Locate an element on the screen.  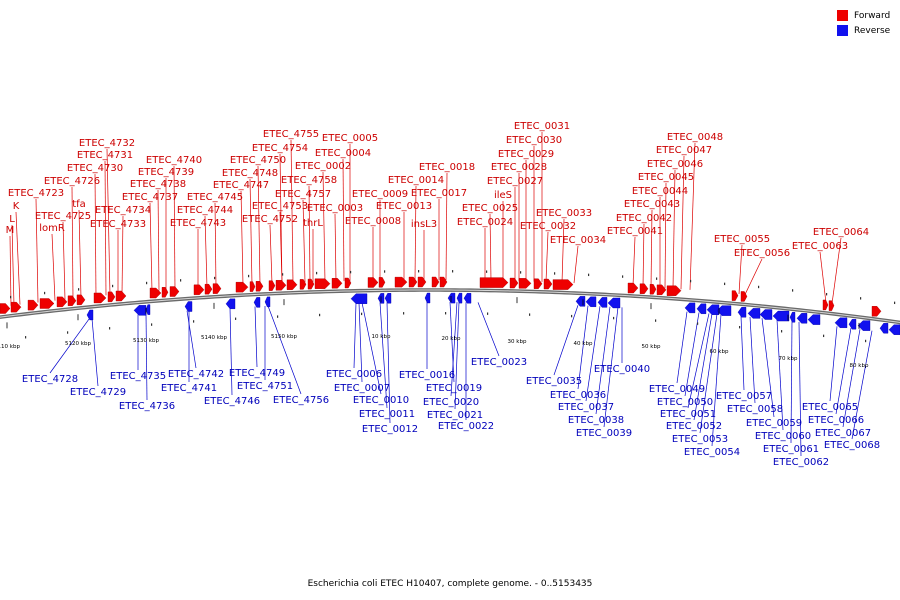
forward-gene-label: ETEC_0063 is located at coordinates (820, 246).